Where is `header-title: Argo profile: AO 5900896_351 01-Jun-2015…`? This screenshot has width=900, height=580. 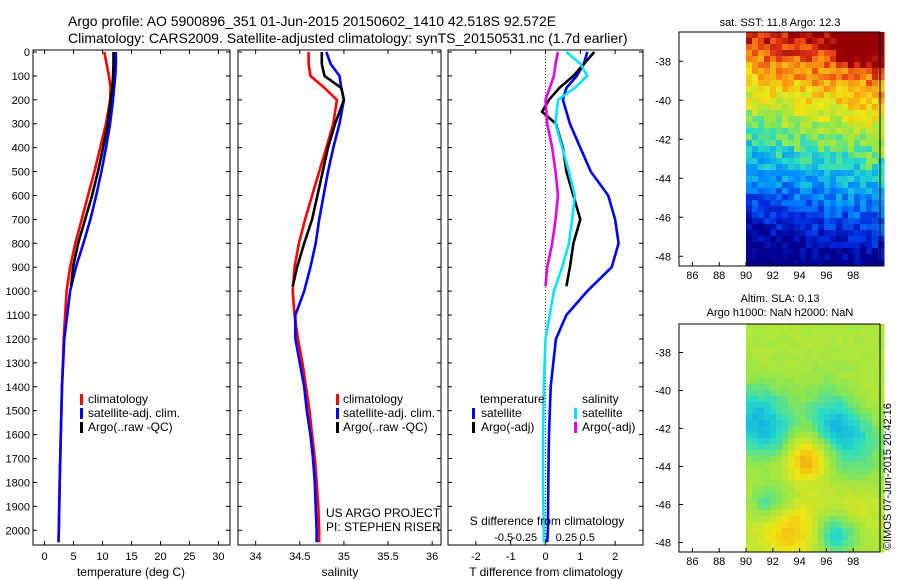
header-title: Argo profile: AO 5900896_351 01-Jun-2015… is located at coordinates (312, 21).